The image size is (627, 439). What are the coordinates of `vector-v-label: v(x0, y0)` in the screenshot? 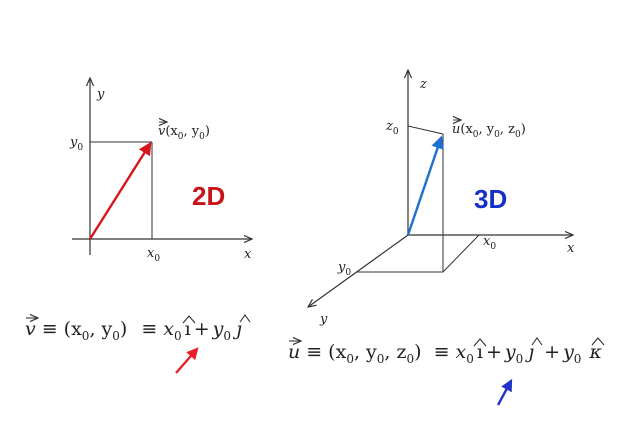 It's located at (184, 132).